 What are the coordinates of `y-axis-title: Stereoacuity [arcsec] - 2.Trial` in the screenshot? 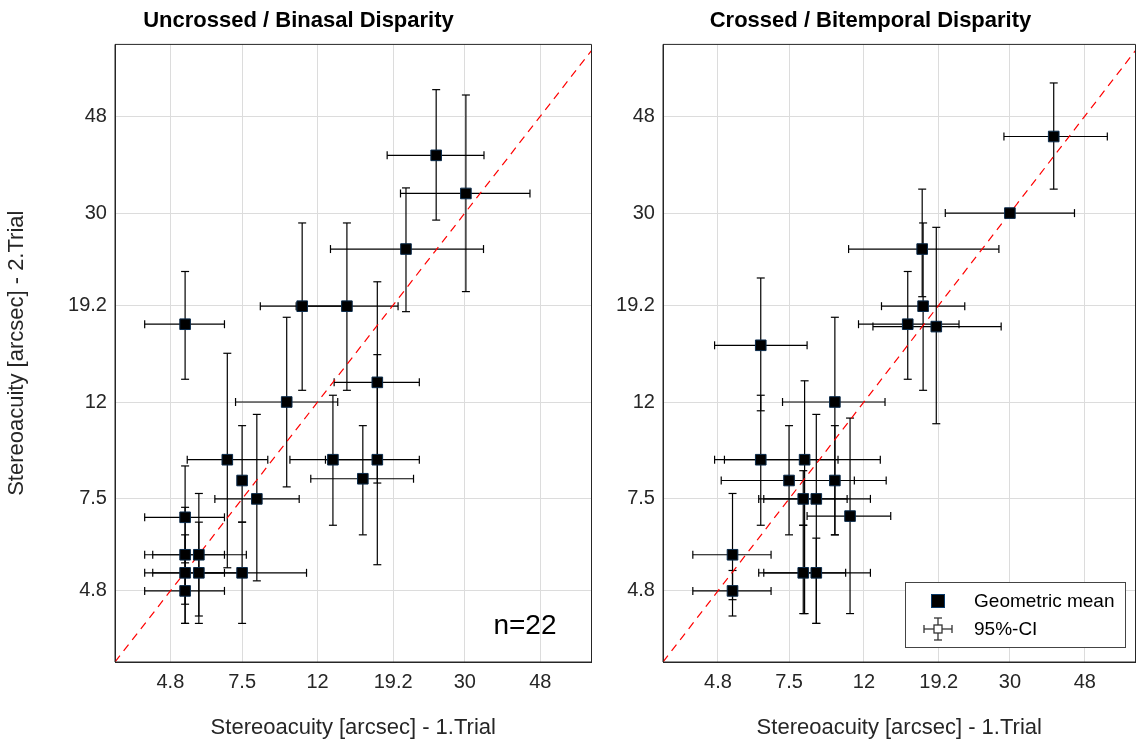 It's located at (16, 353).